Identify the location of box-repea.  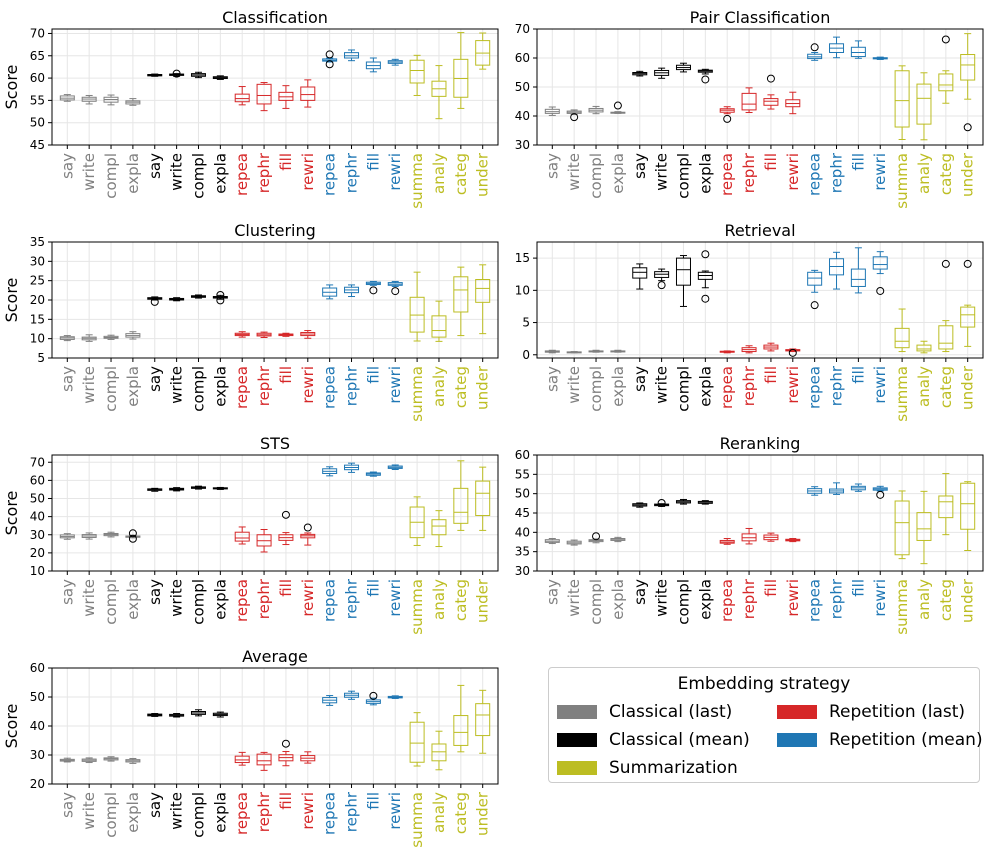
(727, 352).